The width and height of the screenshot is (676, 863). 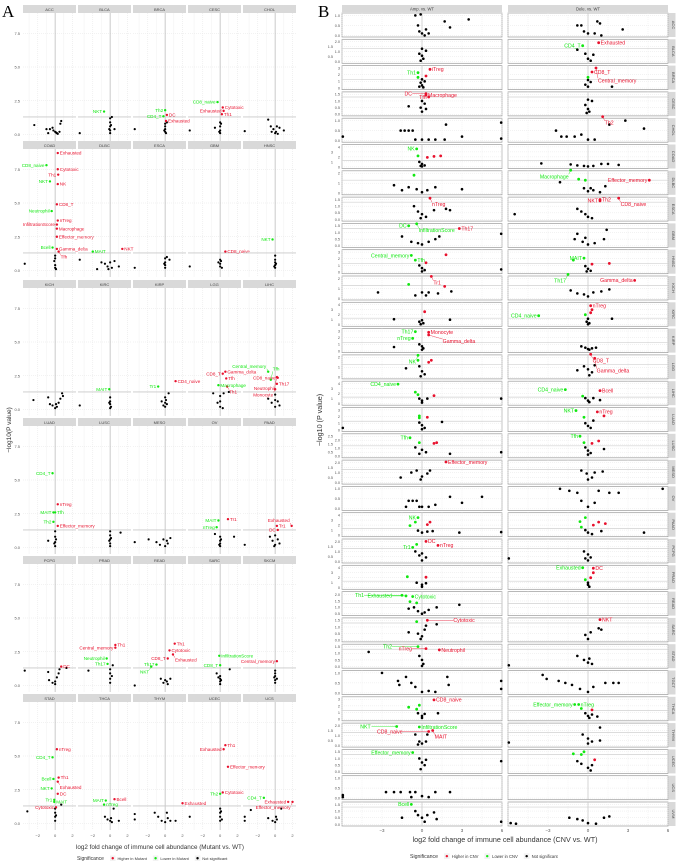 What do you see at coordinates (408, 332) in the screenshot?
I see `point-label: Th17` at bounding box center [408, 332].